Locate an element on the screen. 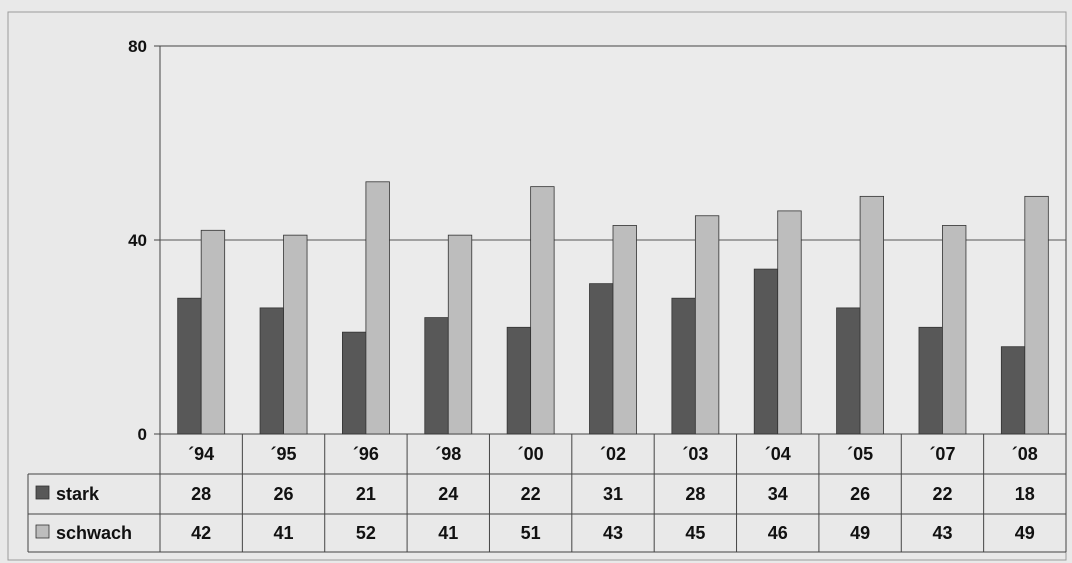 The image size is (1072, 563). data-label-schwach: 51 is located at coordinates (531, 533).